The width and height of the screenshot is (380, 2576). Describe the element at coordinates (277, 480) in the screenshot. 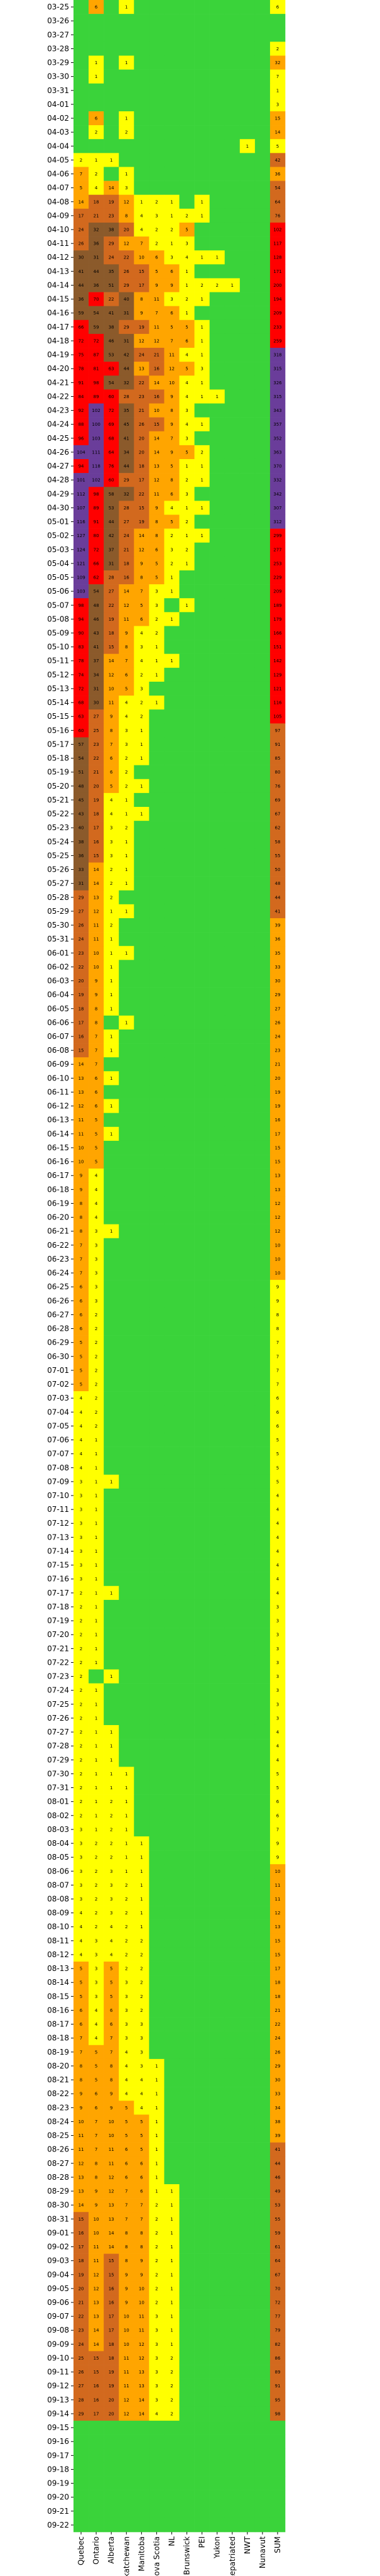

I see `cell-value-label: 332` at that location.